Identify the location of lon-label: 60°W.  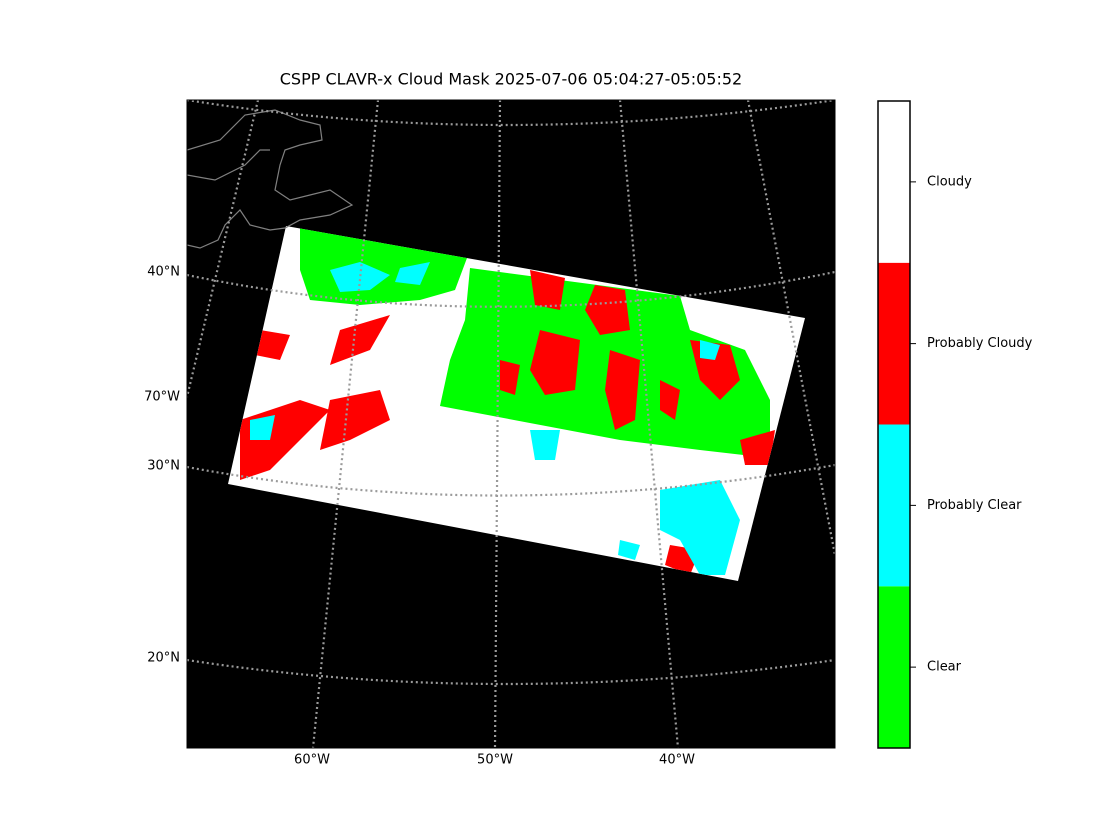
(312, 760).